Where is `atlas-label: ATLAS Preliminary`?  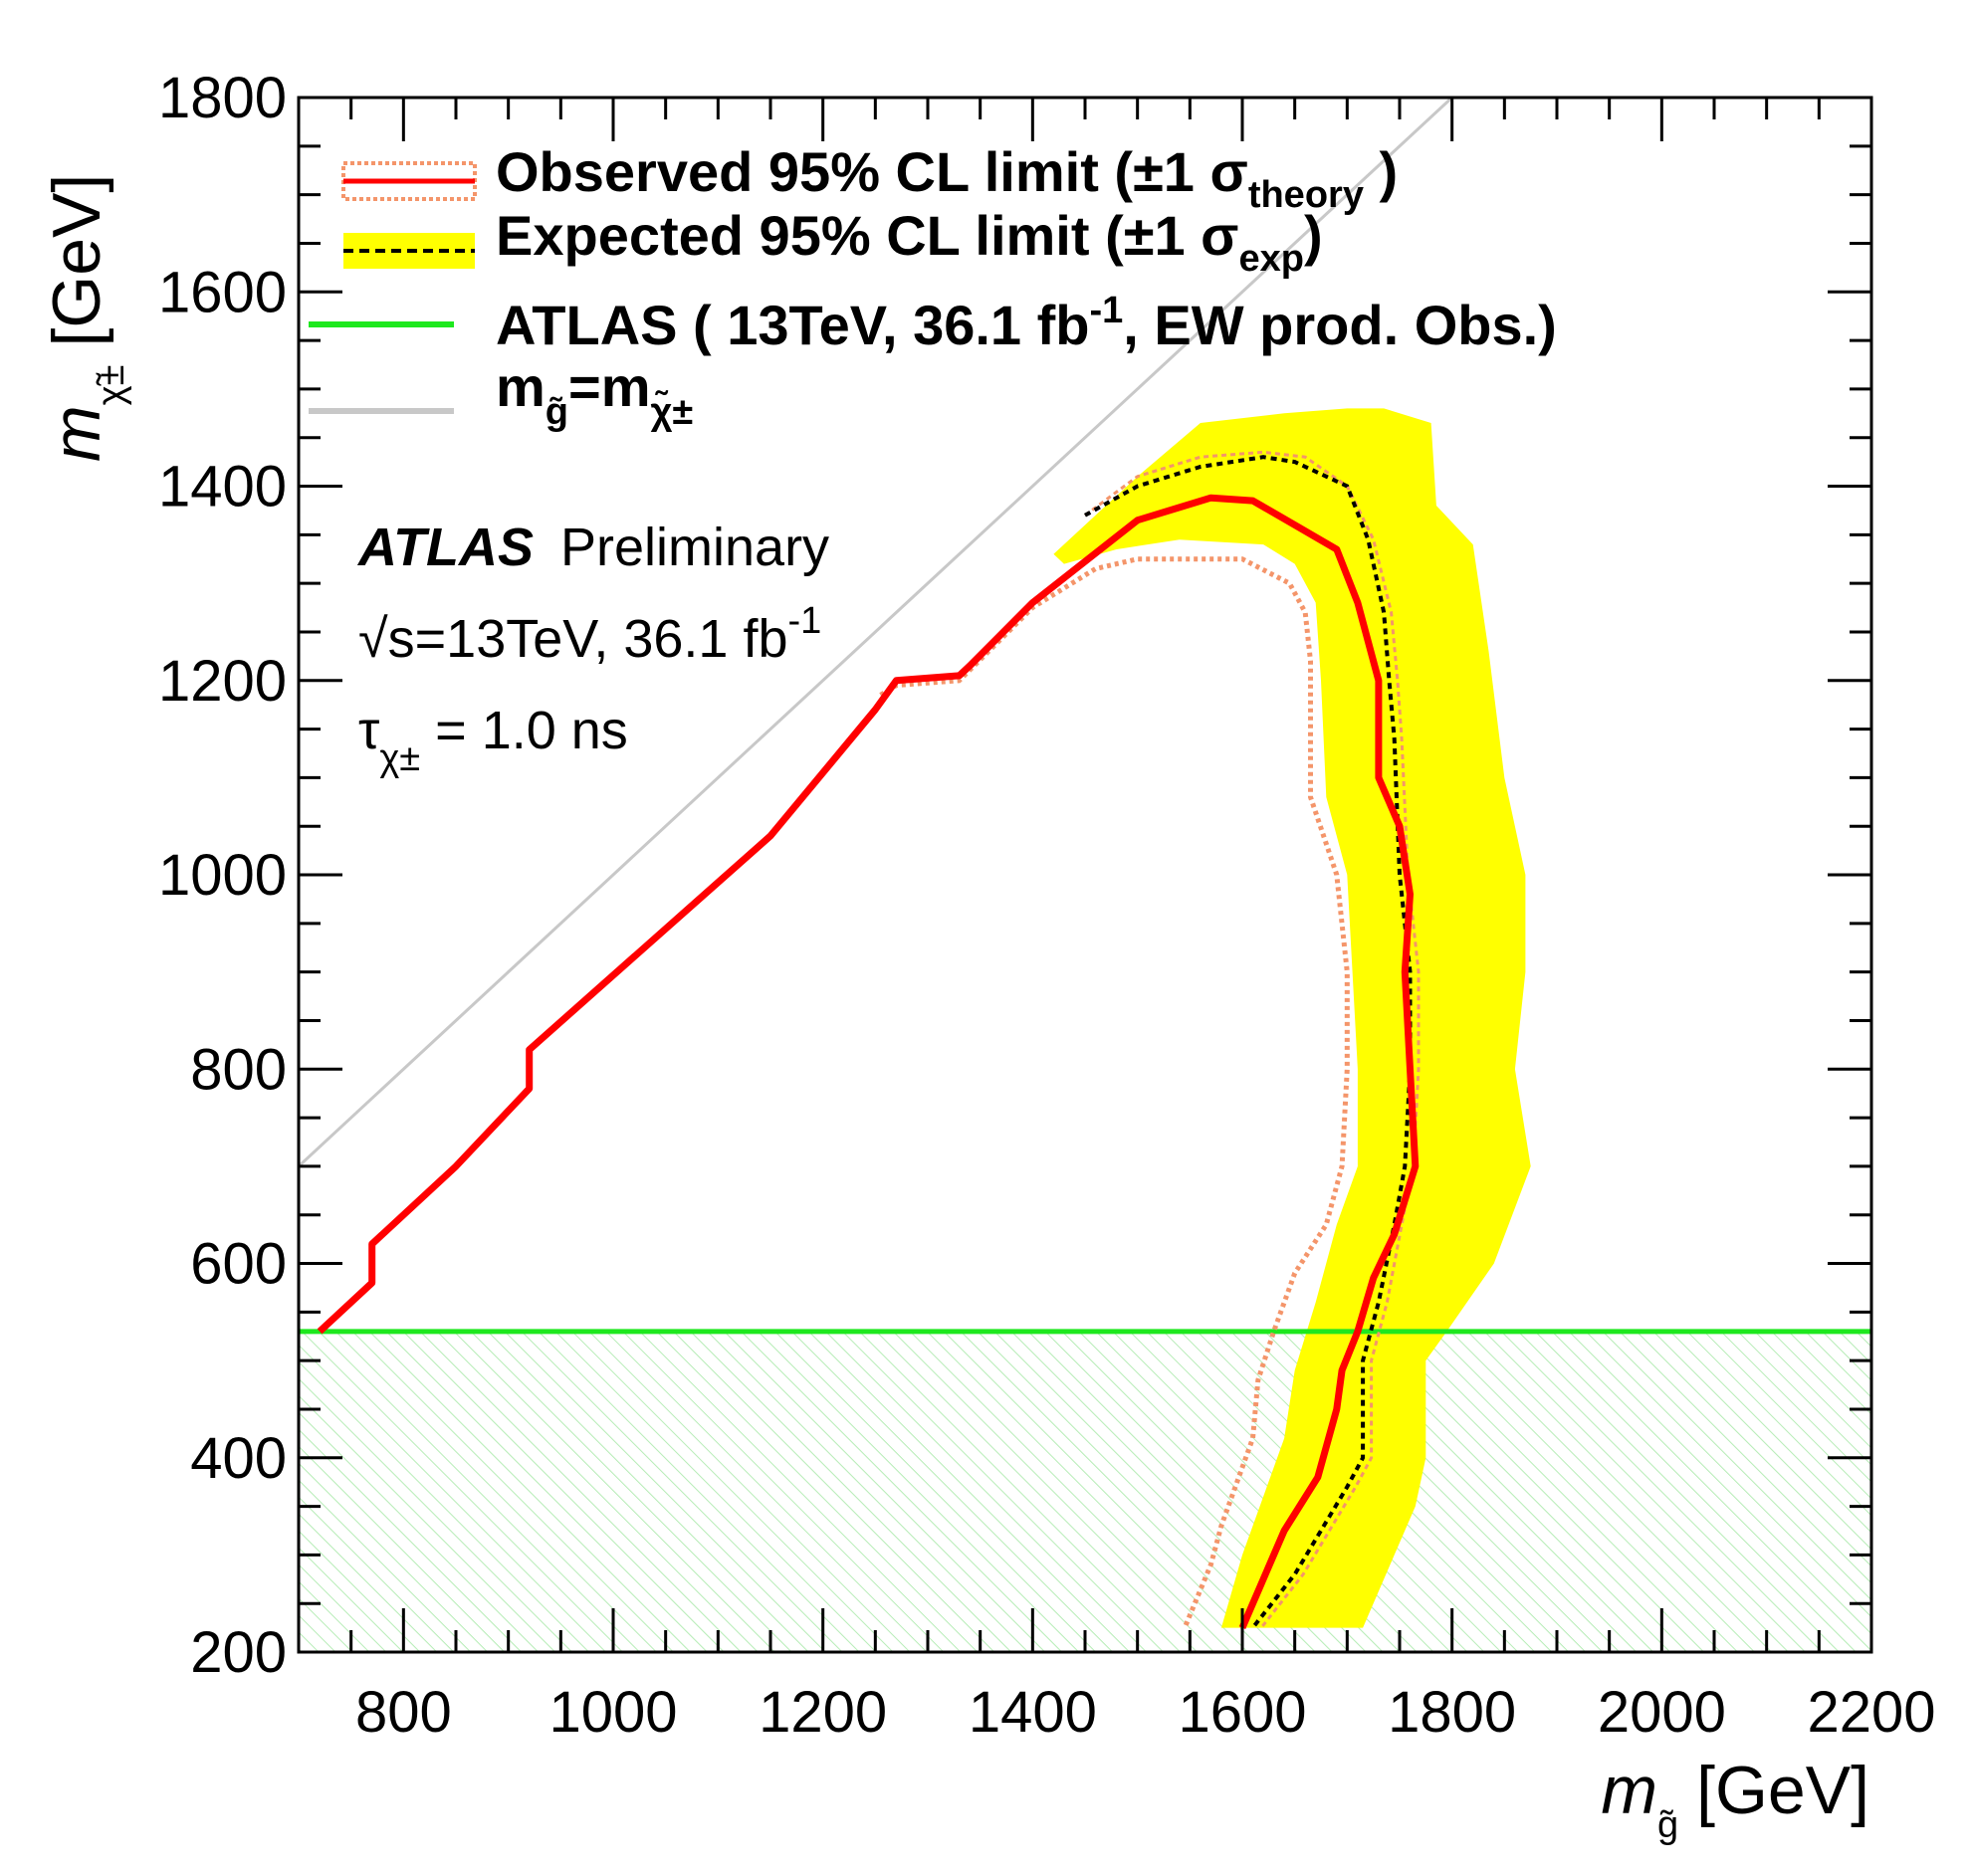 atlas-label: ATLAS Preliminary is located at coordinates (592, 547).